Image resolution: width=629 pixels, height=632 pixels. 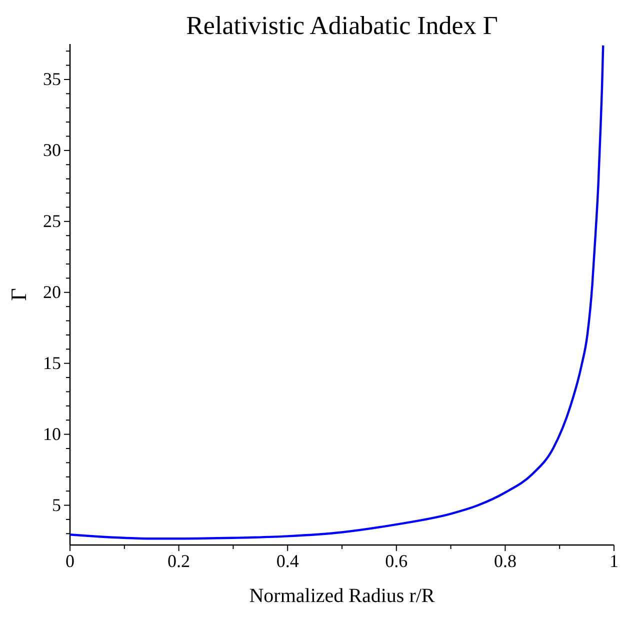 I want to click on x-tick-label: 0.8, so click(x=505, y=560).